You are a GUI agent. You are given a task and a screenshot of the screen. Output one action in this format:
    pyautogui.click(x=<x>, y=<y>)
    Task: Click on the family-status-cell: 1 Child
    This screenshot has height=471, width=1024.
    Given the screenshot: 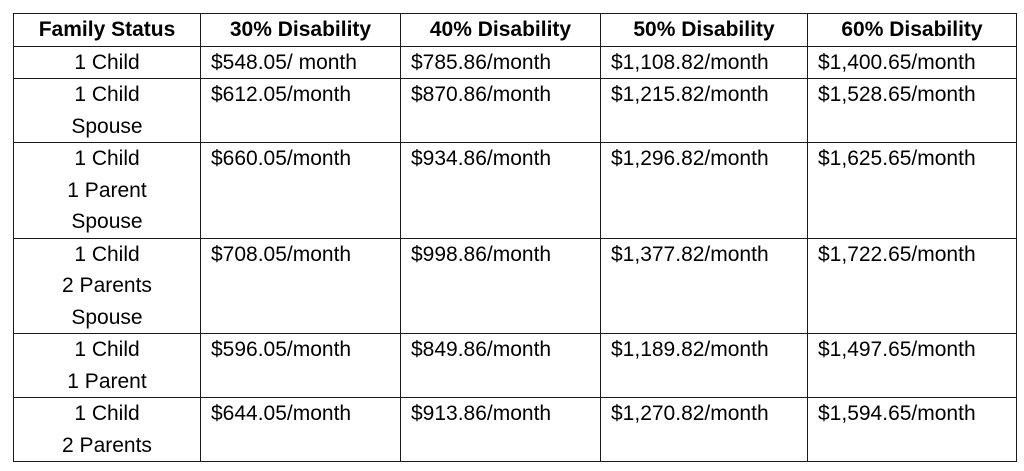 What is the action you would take?
    pyautogui.click(x=107, y=62)
    